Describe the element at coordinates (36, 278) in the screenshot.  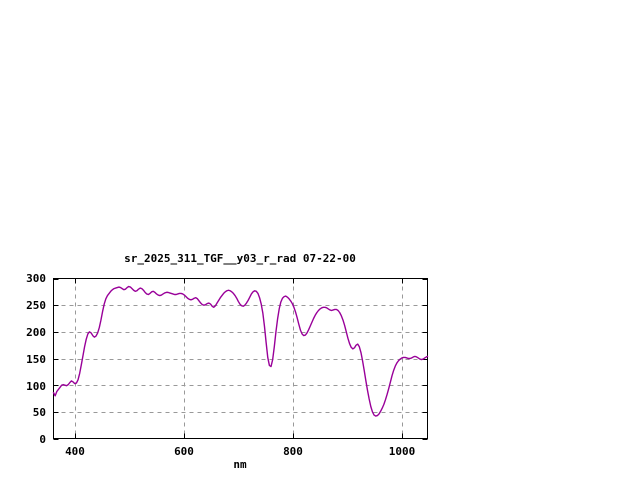
I see `ytick-label-300: 300` at that location.